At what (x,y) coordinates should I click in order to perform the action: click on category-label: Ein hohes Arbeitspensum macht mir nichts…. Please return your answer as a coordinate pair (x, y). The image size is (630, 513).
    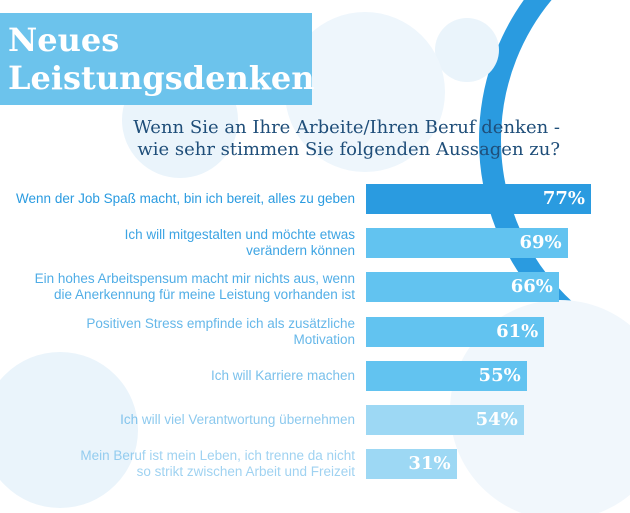
    Looking at the image, I should click on (177, 287).